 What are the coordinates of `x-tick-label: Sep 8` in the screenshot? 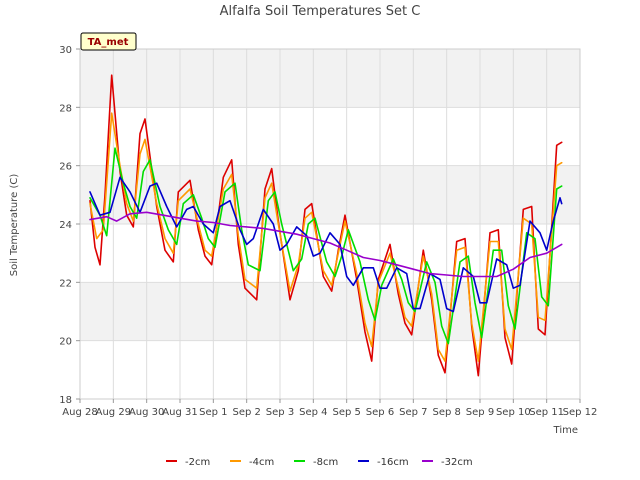 It's located at (446, 412).